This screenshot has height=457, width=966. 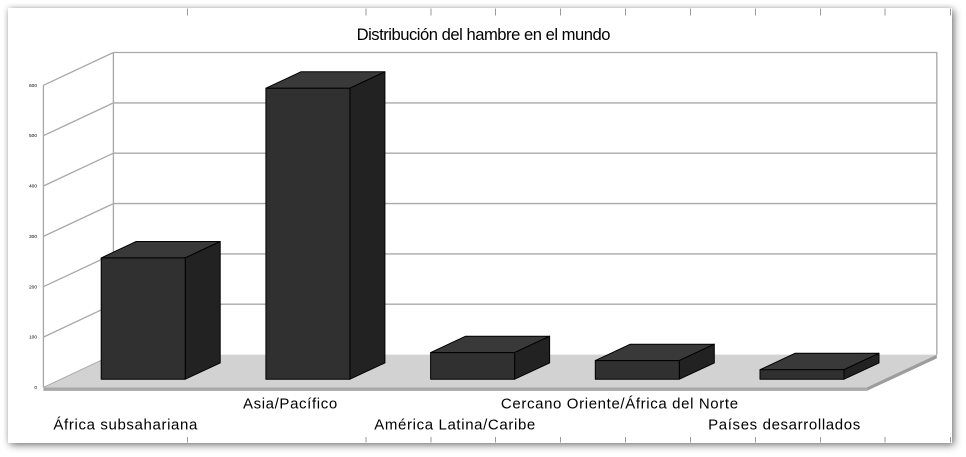 I want to click on svg-text: 400, so click(x=33, y=187).